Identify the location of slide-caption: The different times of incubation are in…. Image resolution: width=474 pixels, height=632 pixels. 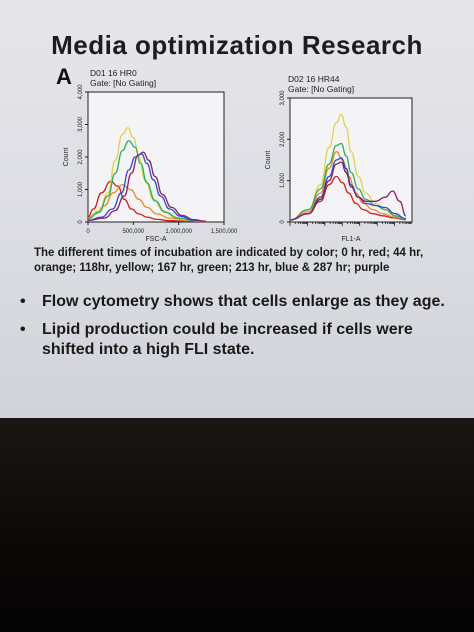
(229, 260).